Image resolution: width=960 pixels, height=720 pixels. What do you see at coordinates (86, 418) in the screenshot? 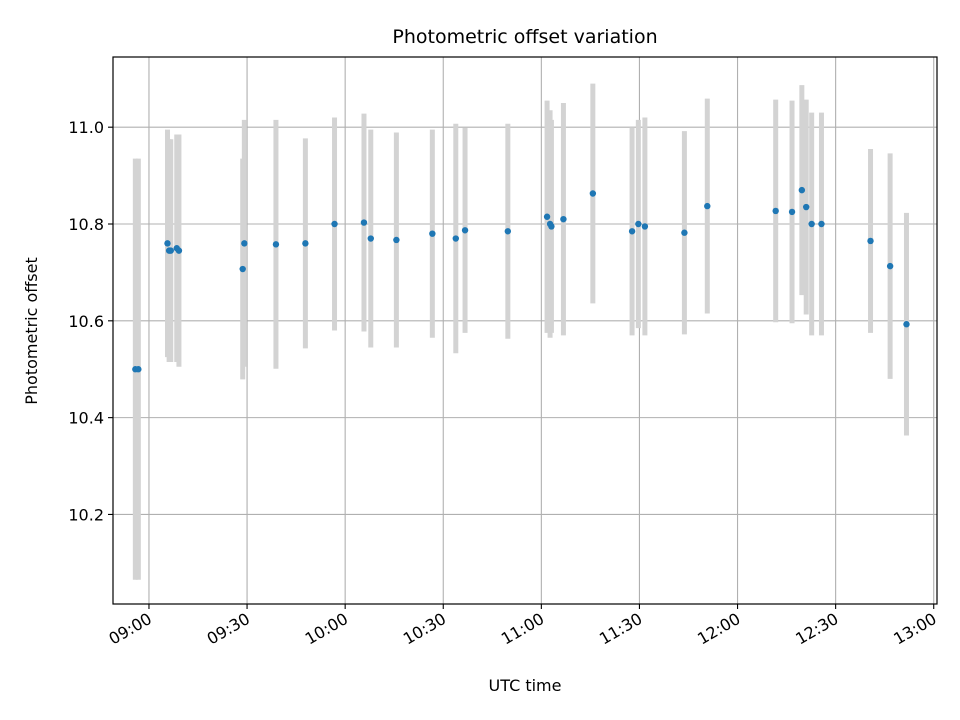
I see `y-tick-label: 10.4` at bounding box center [86, 418].